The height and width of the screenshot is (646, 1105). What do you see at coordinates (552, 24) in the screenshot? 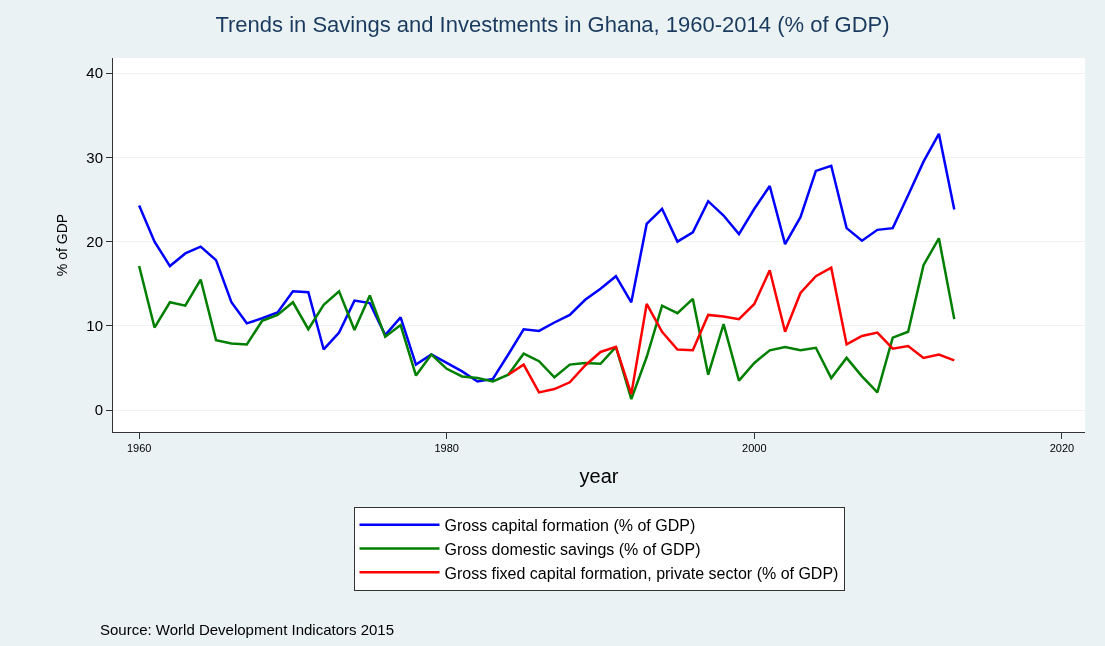
I see `chart-title: Trends in Savings and Investments in Ghana, 1960-2014 (% of GDP)` at bounding box center [552, 24].